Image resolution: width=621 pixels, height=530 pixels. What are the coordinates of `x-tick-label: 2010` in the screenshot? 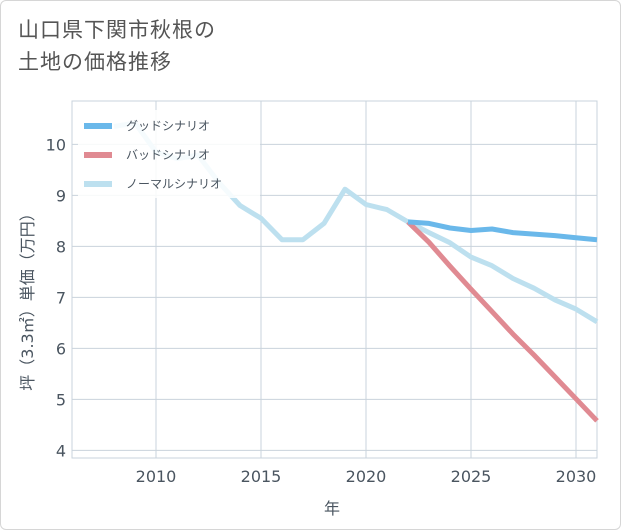 It's located at (156, 476).